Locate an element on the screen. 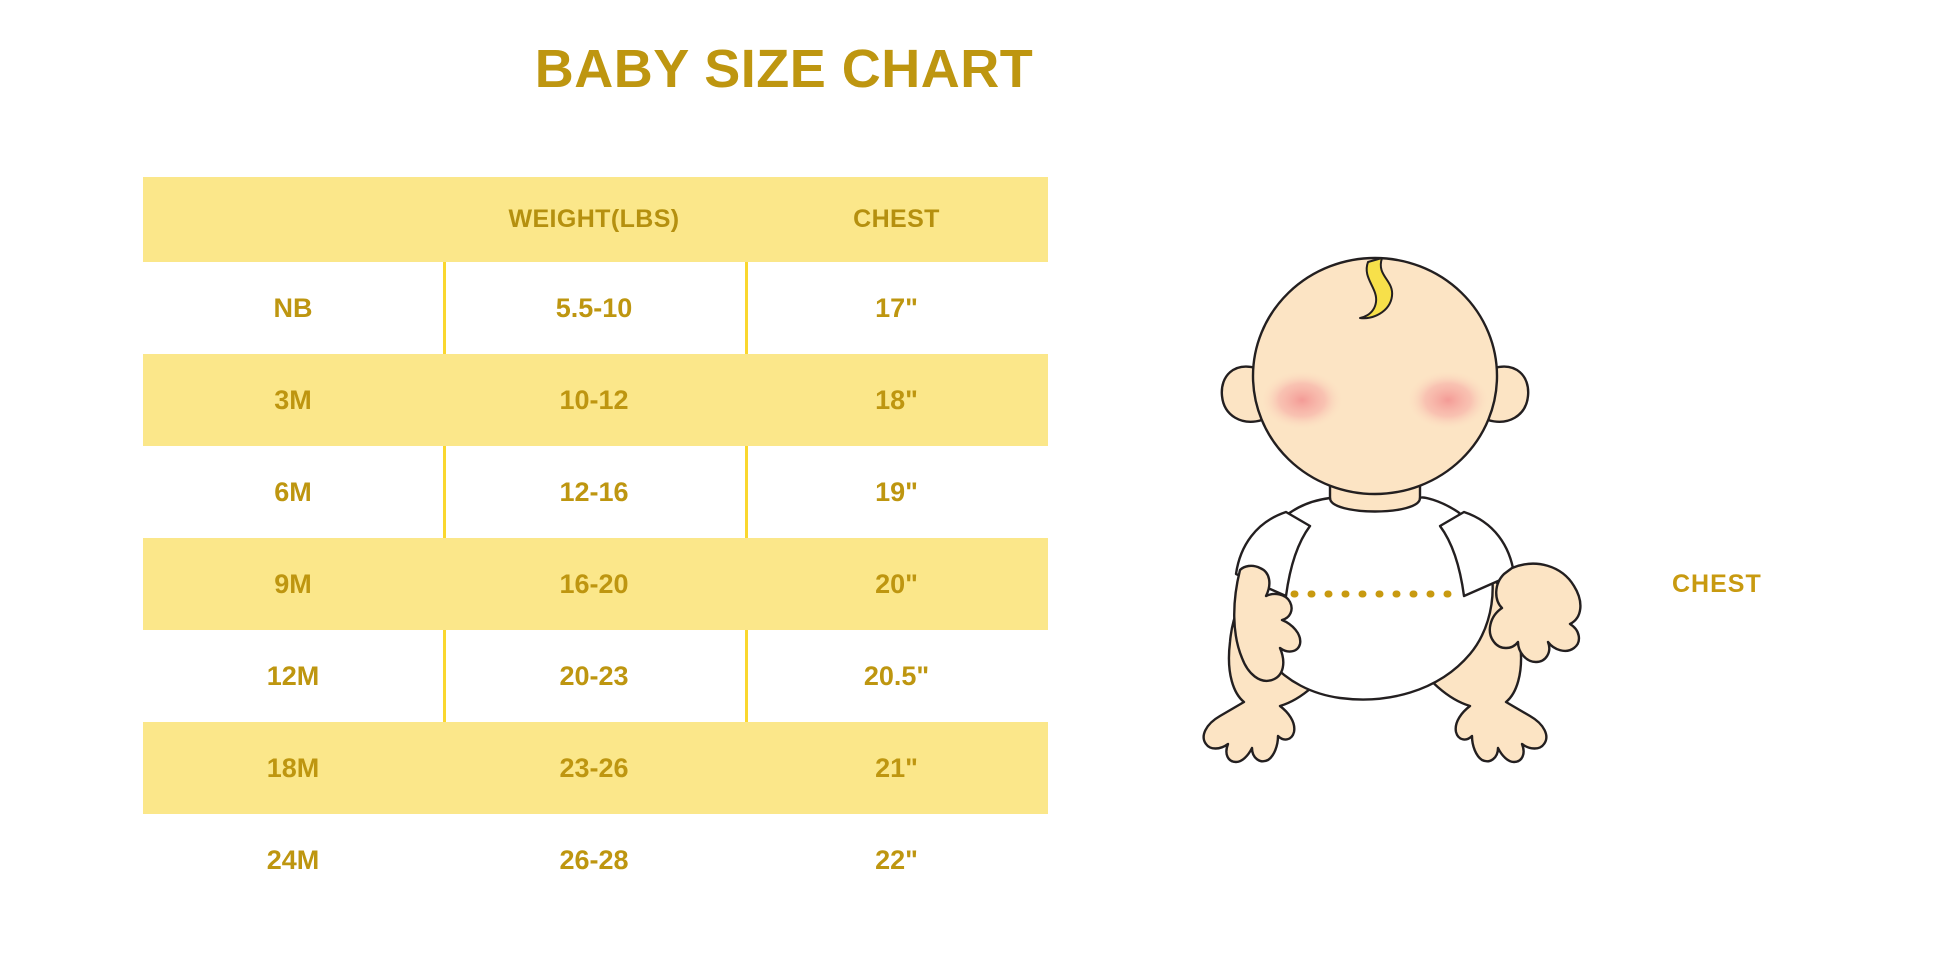 The height and width of the screenshot is (973, 1946). cell-chest: 21" is located at coordinates (896, 767).